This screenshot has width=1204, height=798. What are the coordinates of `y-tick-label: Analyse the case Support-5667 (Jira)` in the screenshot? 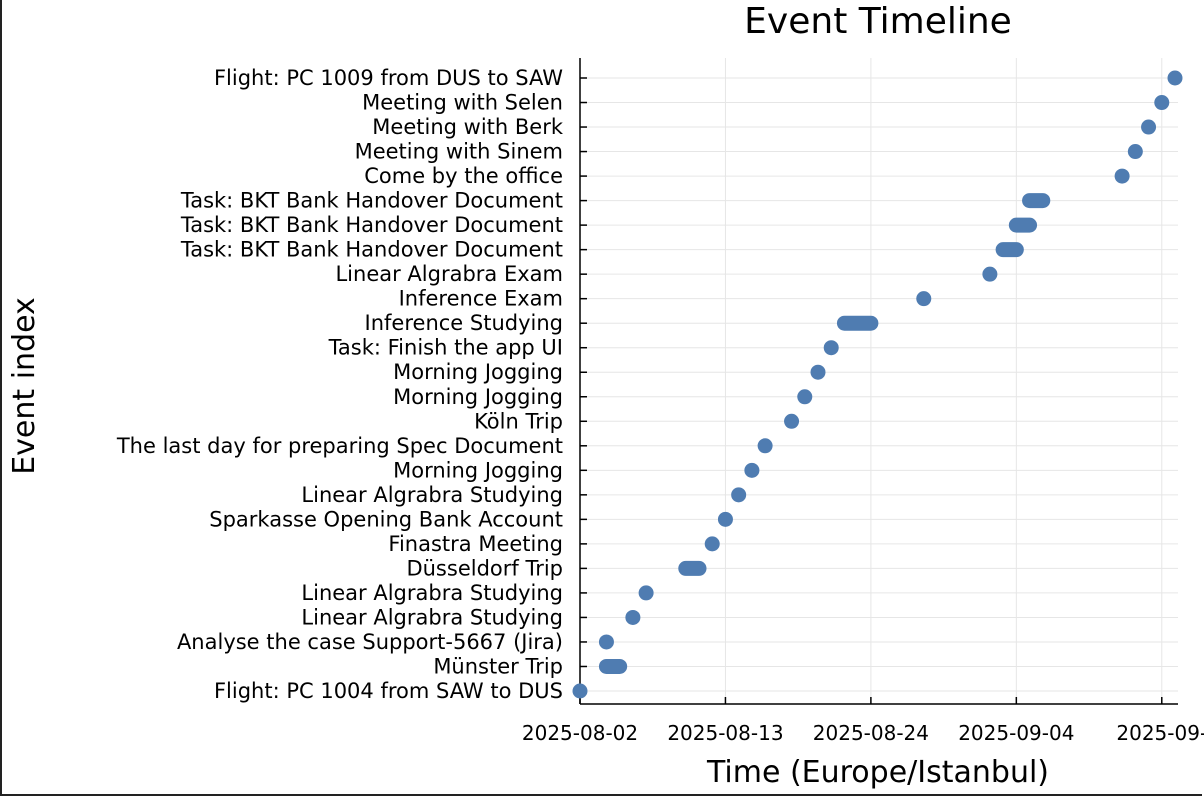 It's located at (370, 642).